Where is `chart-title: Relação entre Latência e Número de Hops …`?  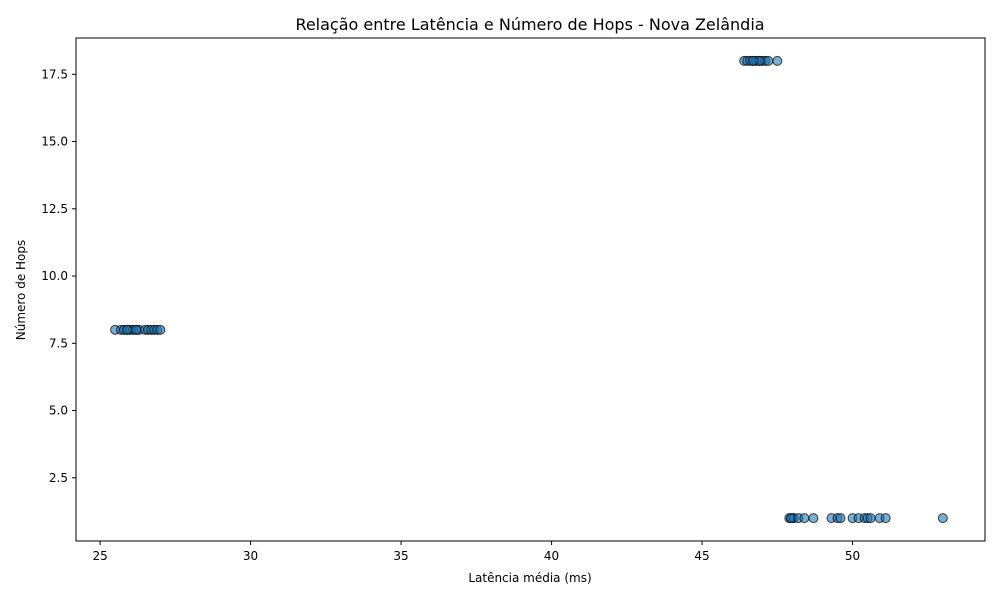 chart-title: Relação entre Latência e Número de Hops … is located at coordinates (529, 24).